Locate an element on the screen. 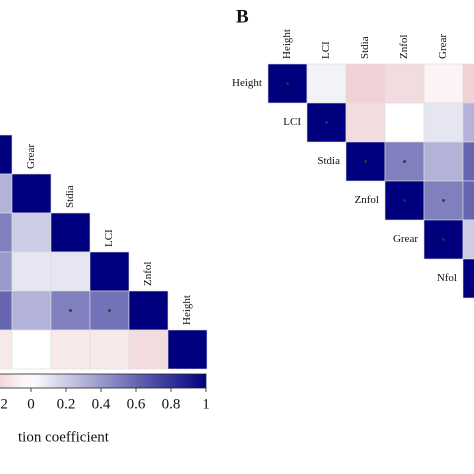 Image resolution: width=474 pixels, height=474 pixels. row-label: Stdia is located at coordinates (328, 161).